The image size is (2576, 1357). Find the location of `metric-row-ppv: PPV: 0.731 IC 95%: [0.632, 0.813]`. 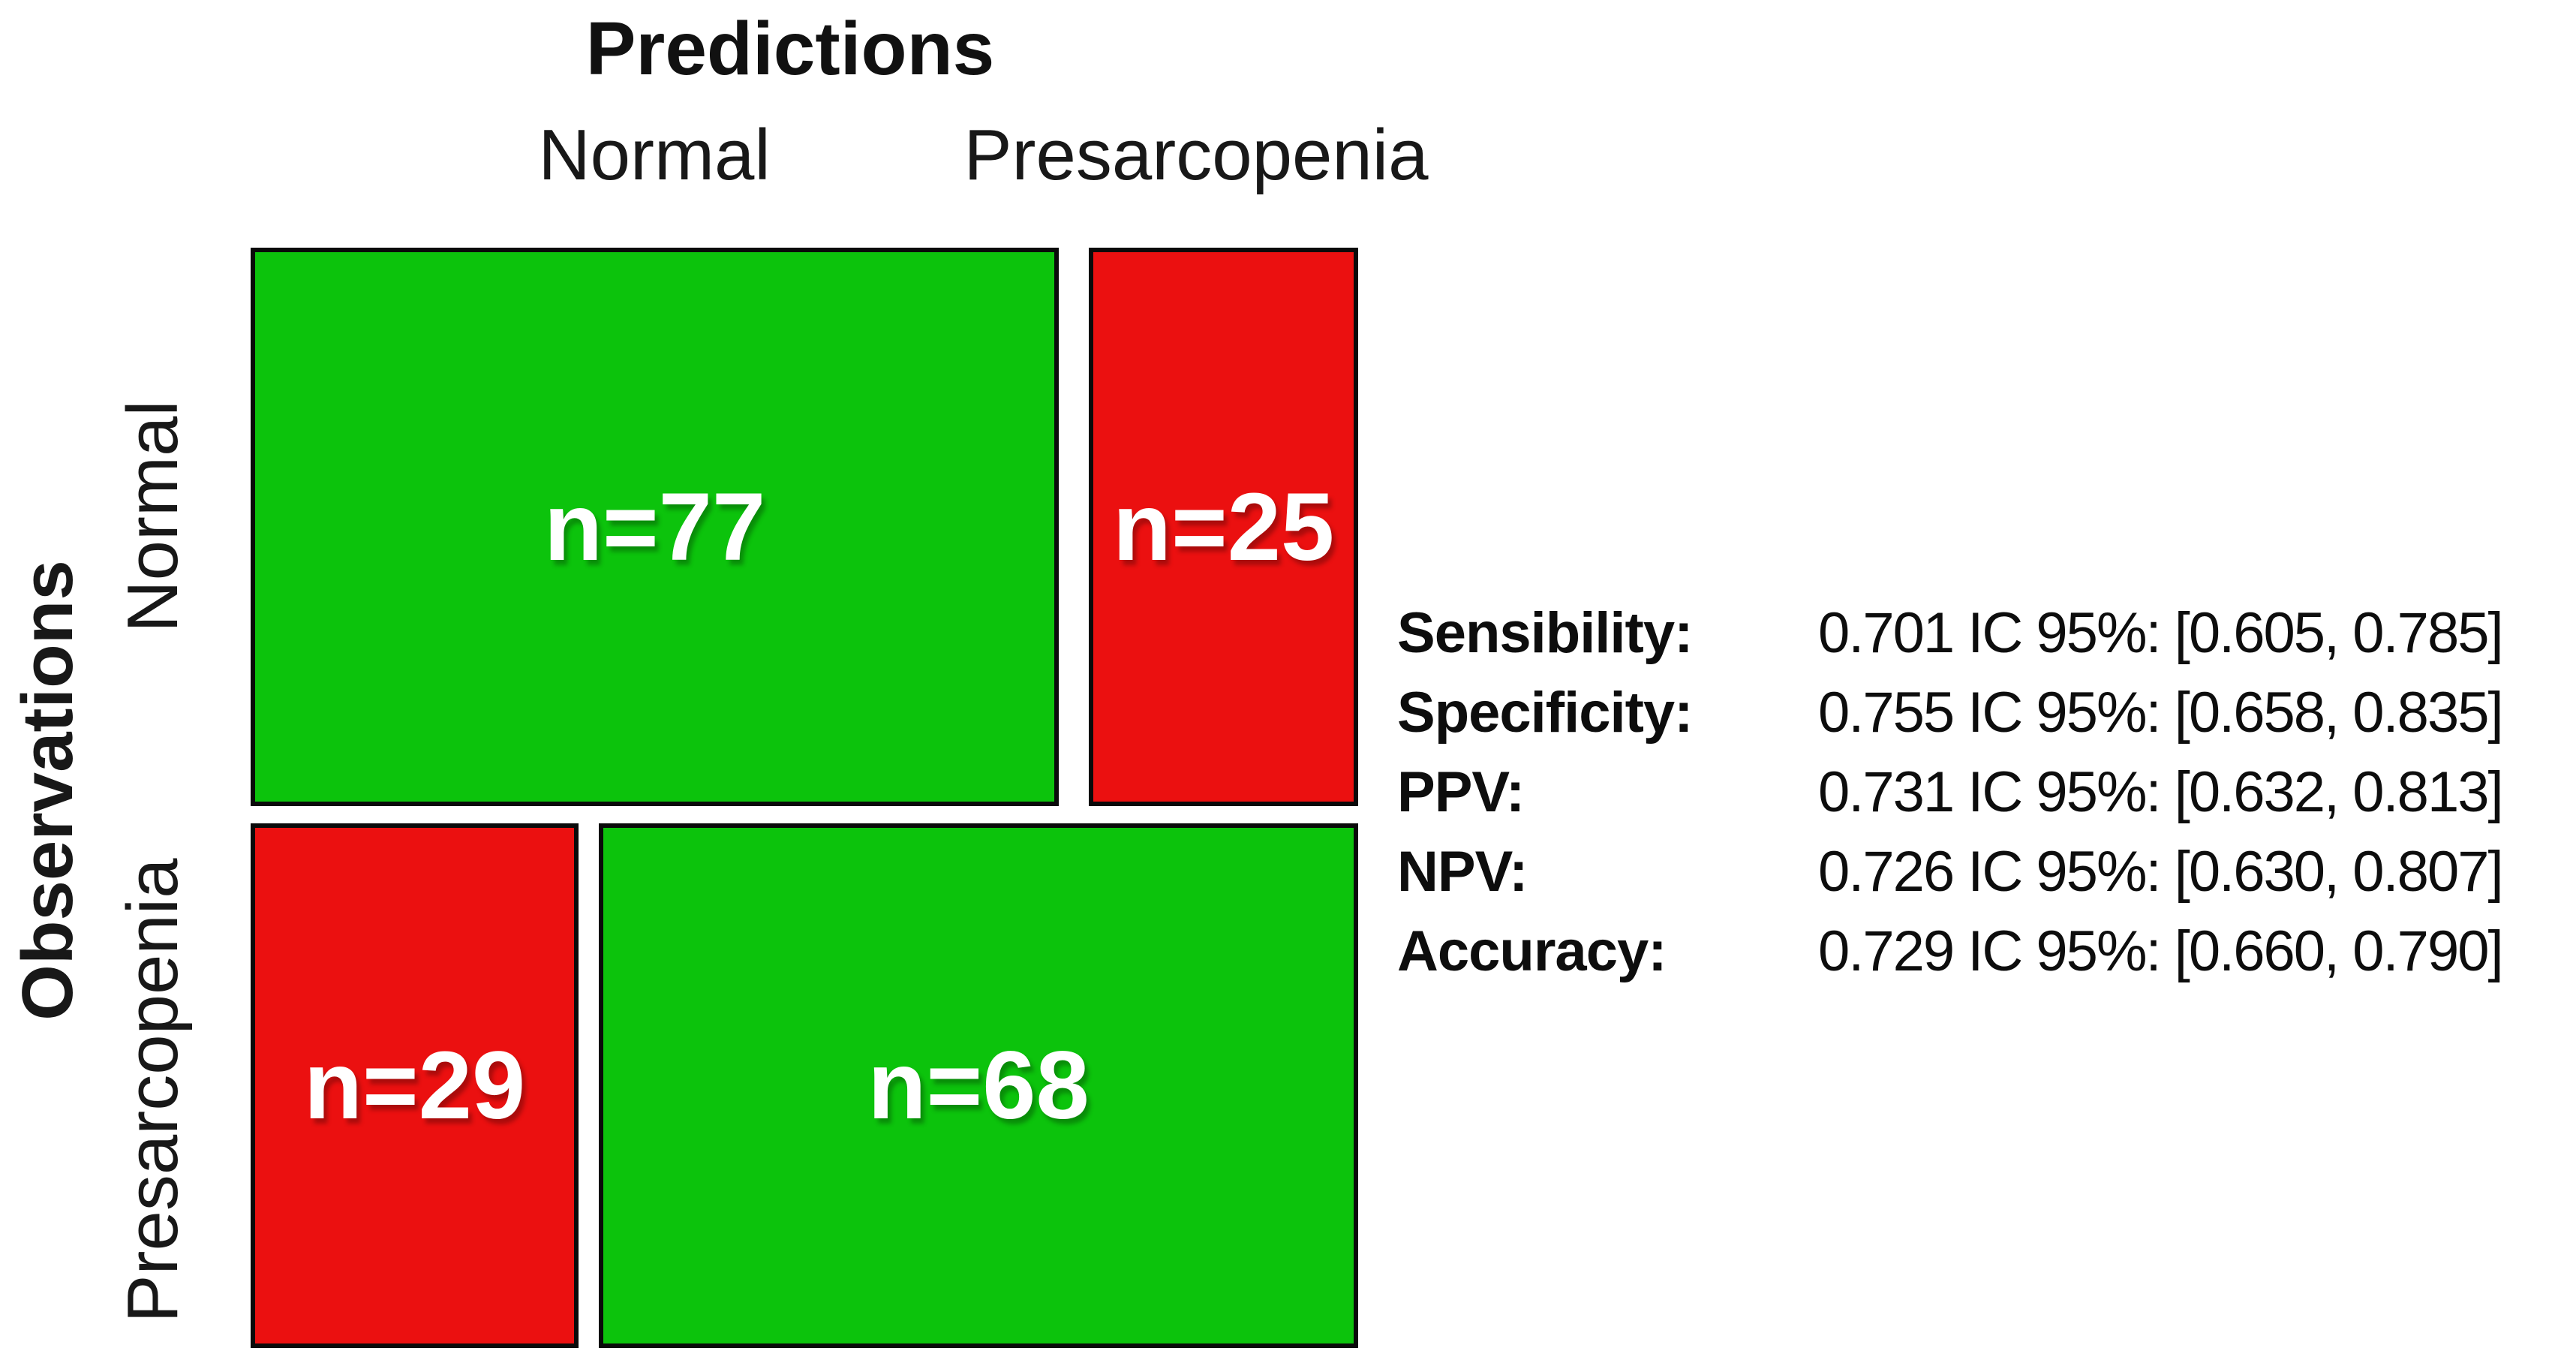

metric-row-ppv: PPV: 0.731 IC 95%: [0.632, 0.813] is located at coordinates (1950, 792).